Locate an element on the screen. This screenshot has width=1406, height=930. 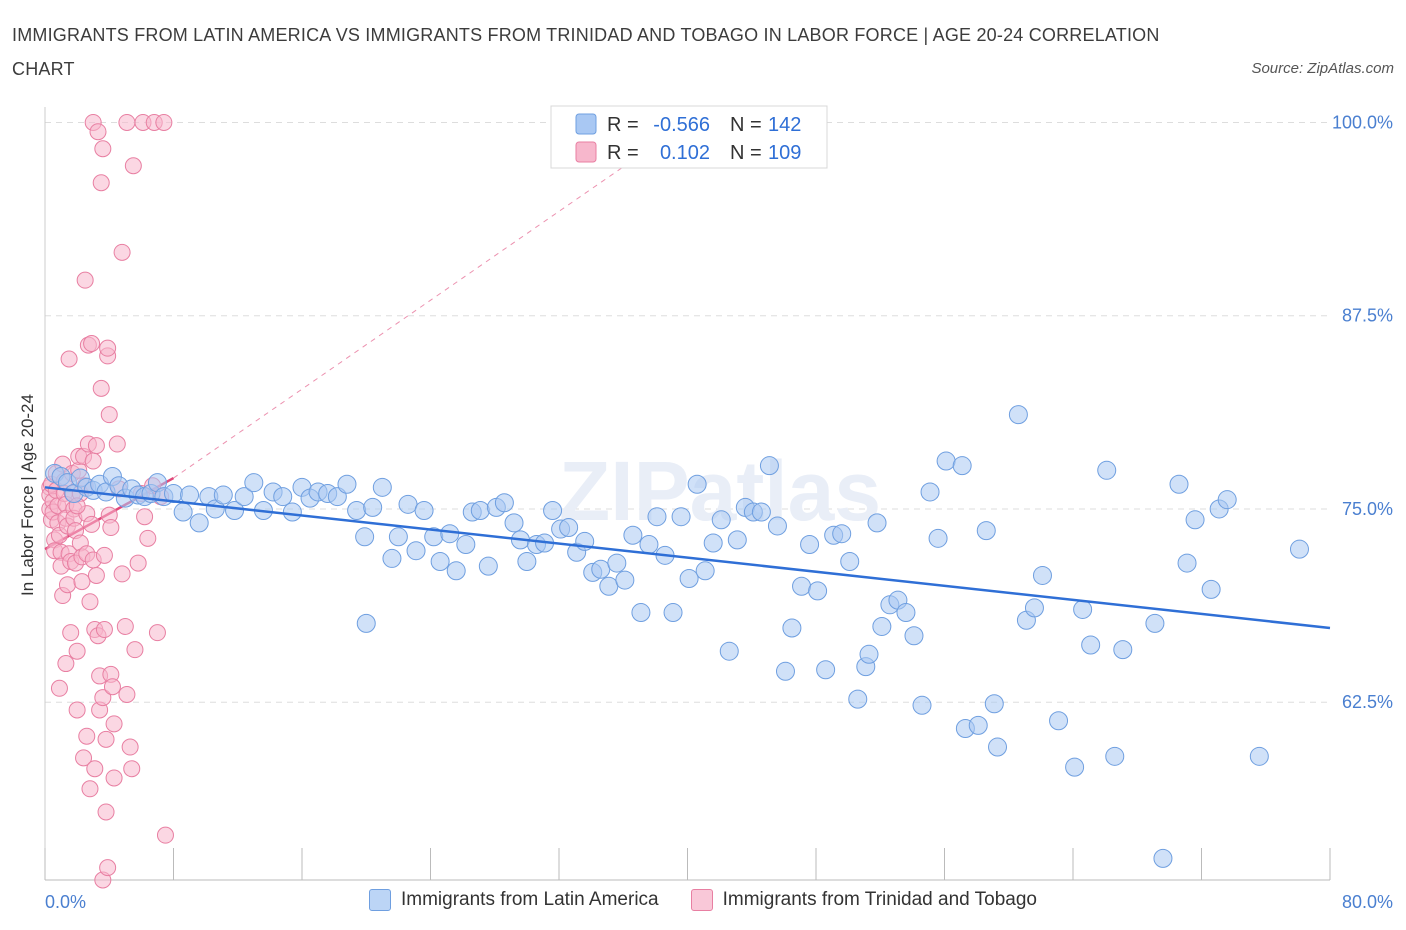
y-tick-label-0: 62.5% is located at coordinates (1367, 702).